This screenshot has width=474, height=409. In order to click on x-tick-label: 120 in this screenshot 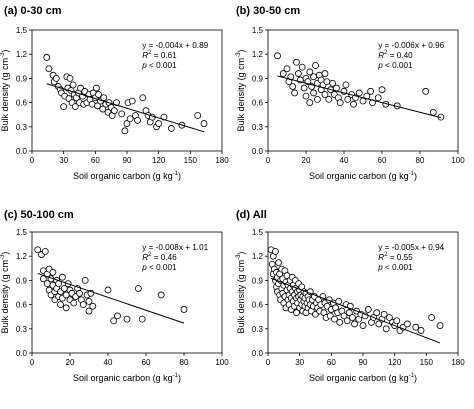, I will do `click(395, 362)`.